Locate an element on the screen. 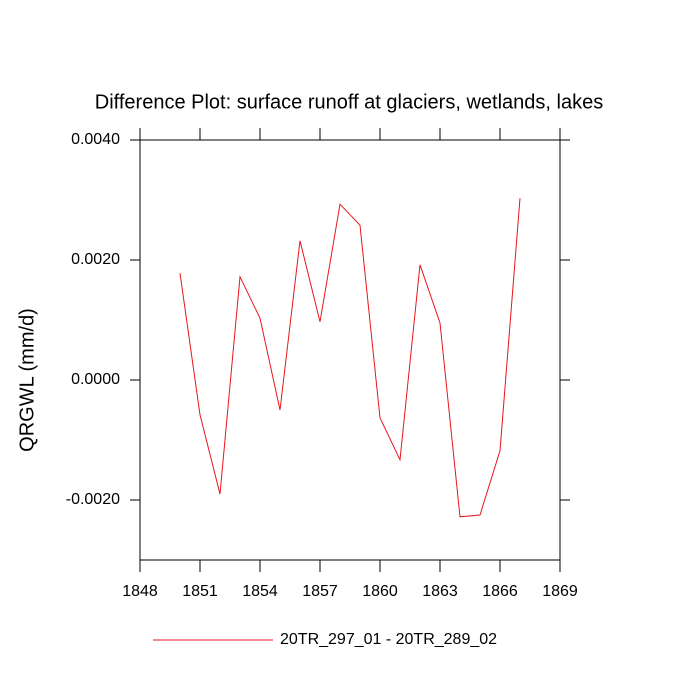  x-tick-label: 1851 is located at coordinates (200, 591).